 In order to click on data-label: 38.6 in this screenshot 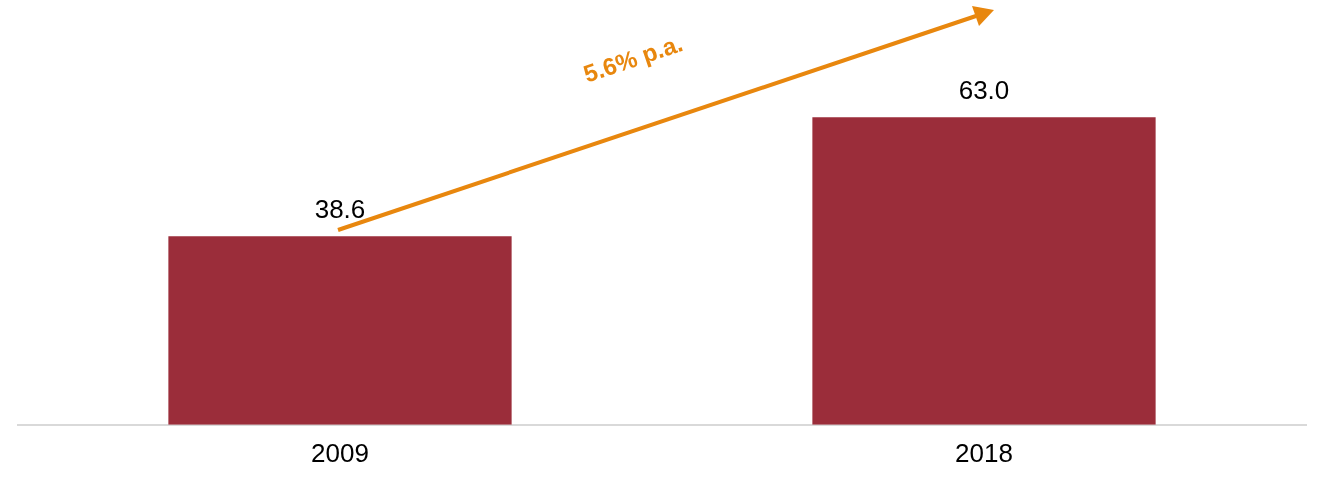, I will do `click(340, 209)`.